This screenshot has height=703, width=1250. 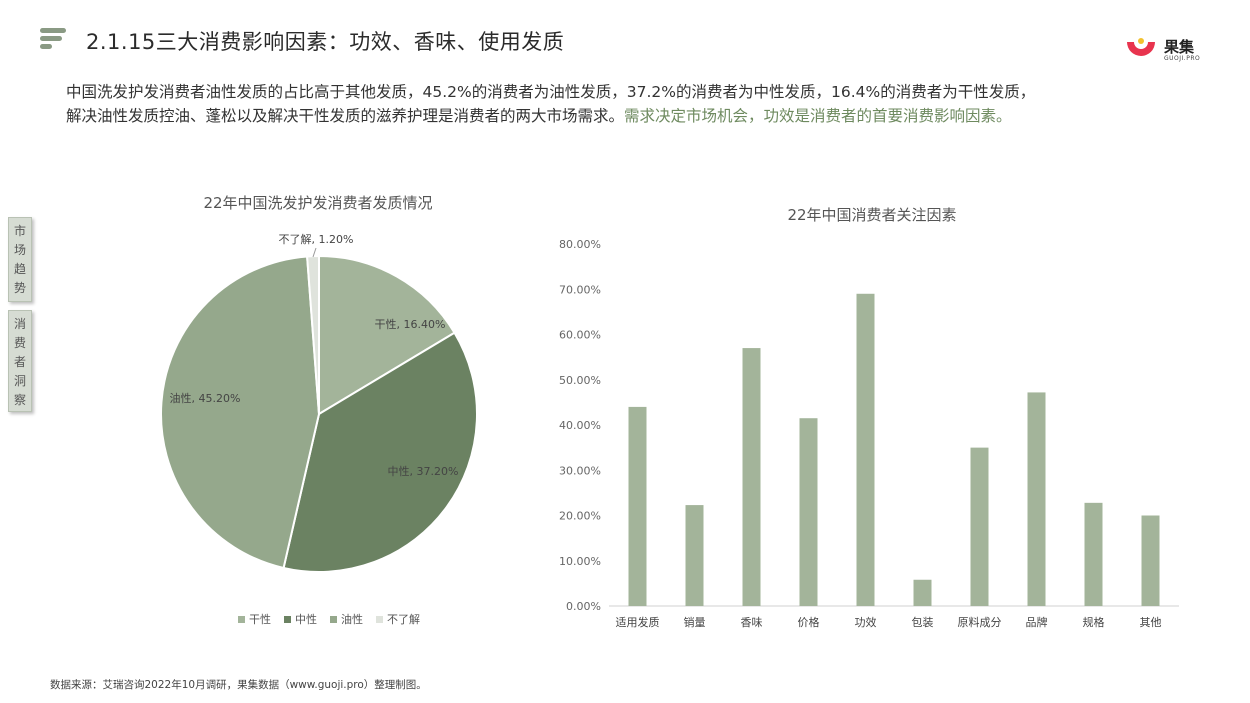 What do you see at coordinates (316, 239) in the screenshot?
I see `pie-data-label: 不了解, 1.20%` at bounding box center [316, 239].